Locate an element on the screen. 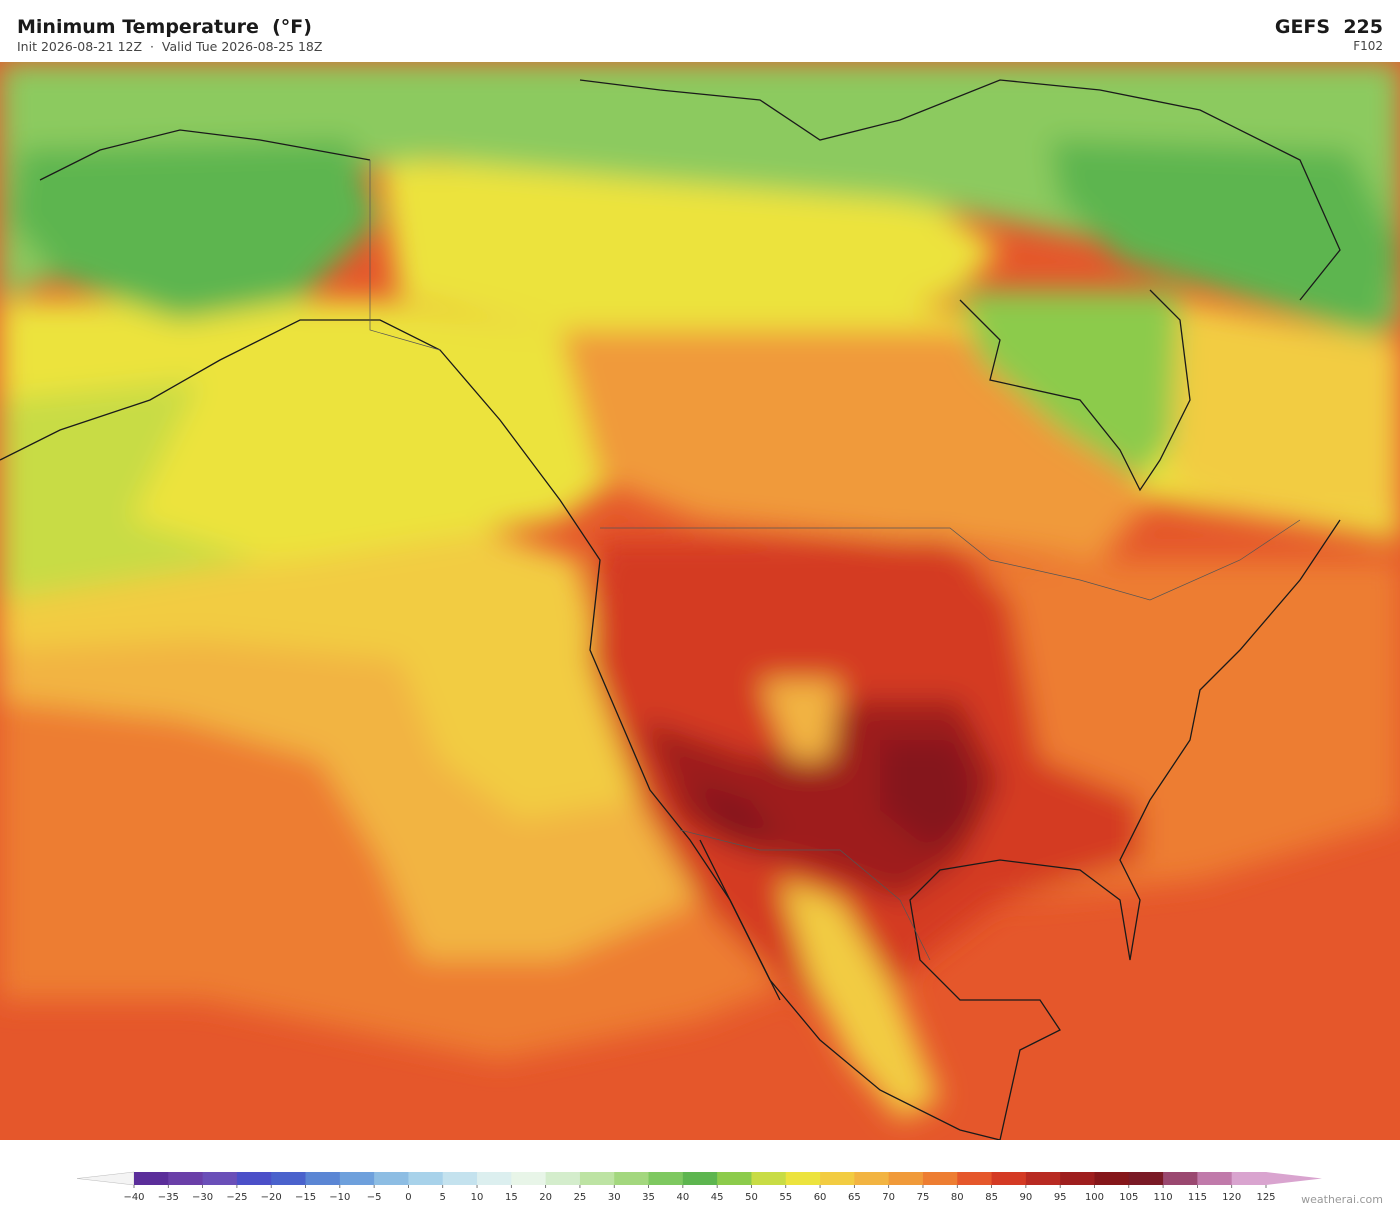 This screenshot has width=1400, height=1215. model-label: GEFS 225 is located at coordinates (1328, 27).